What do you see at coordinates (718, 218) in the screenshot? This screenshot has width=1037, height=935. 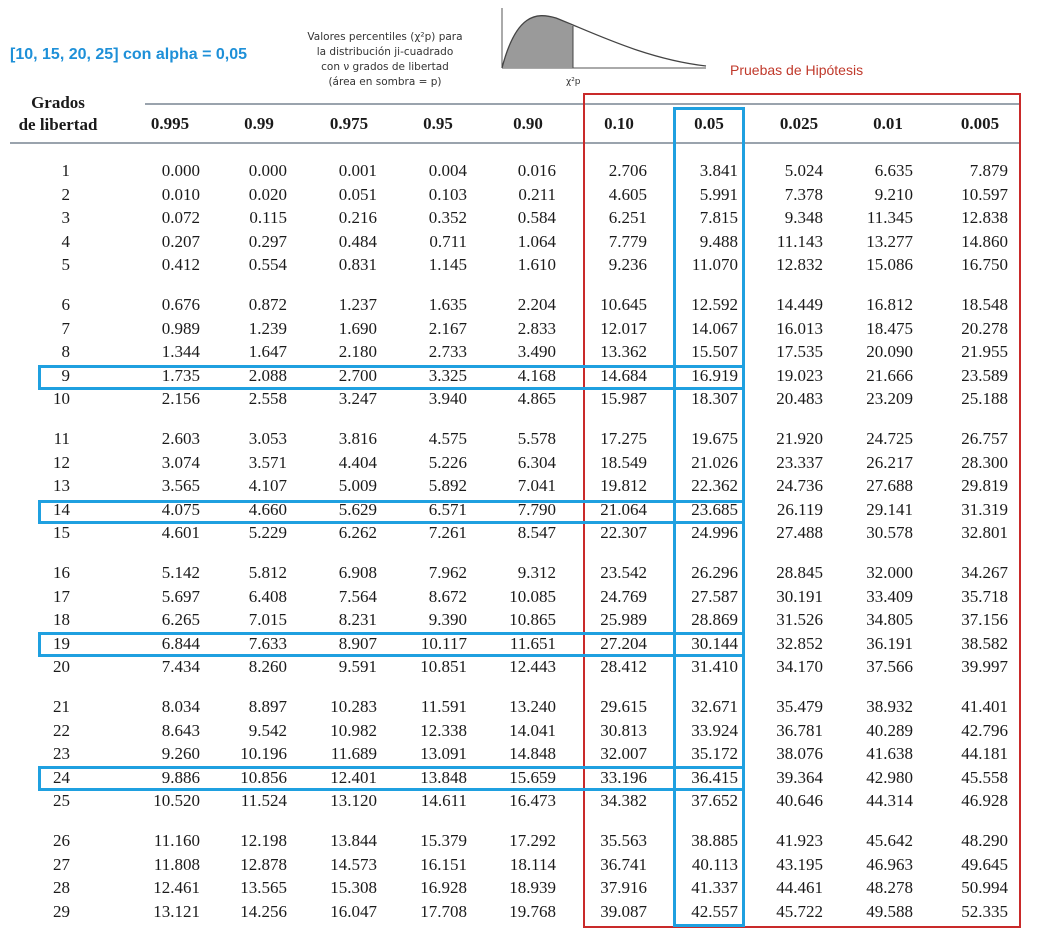 I see `table-cell: 7.815` at bounding box center [718, 218].